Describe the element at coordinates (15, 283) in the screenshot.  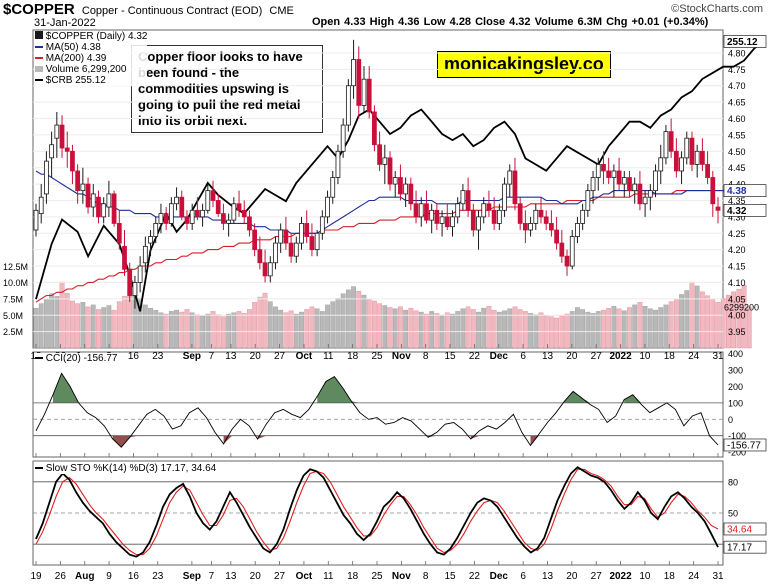
I see `volume-tick-label: 10.0M` at that location.